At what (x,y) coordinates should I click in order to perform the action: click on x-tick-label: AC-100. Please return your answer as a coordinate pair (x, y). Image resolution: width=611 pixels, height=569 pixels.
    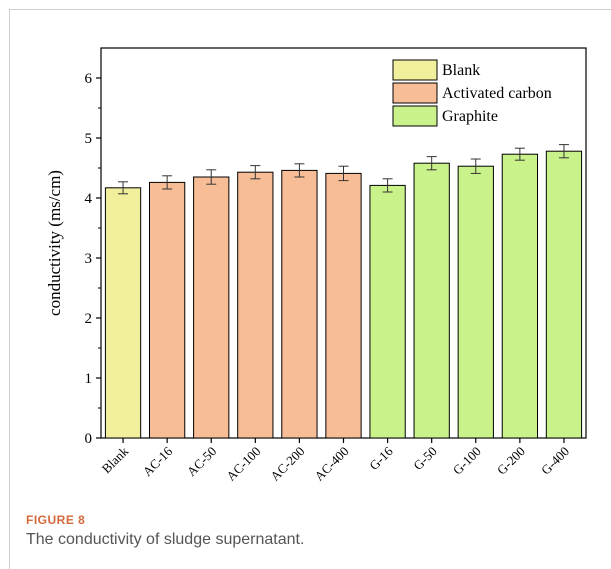
    Looking at the image, I should click on (243, 464).